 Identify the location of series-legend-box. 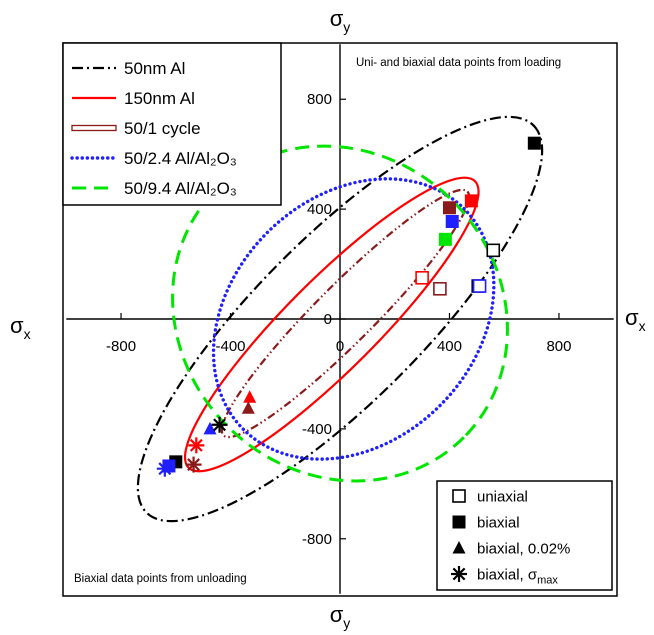
(172, 124).